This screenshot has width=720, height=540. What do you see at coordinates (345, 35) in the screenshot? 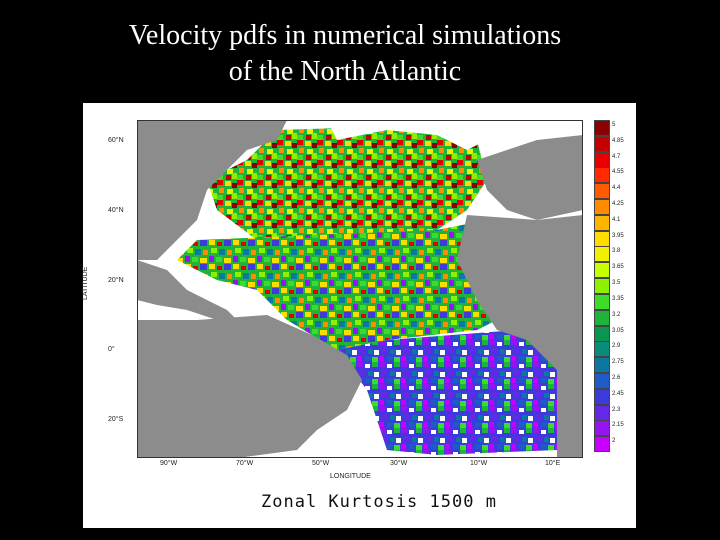
I see `title-line-1: Velocity pdfs in numerical simulations` at bounding box center [345, 35].